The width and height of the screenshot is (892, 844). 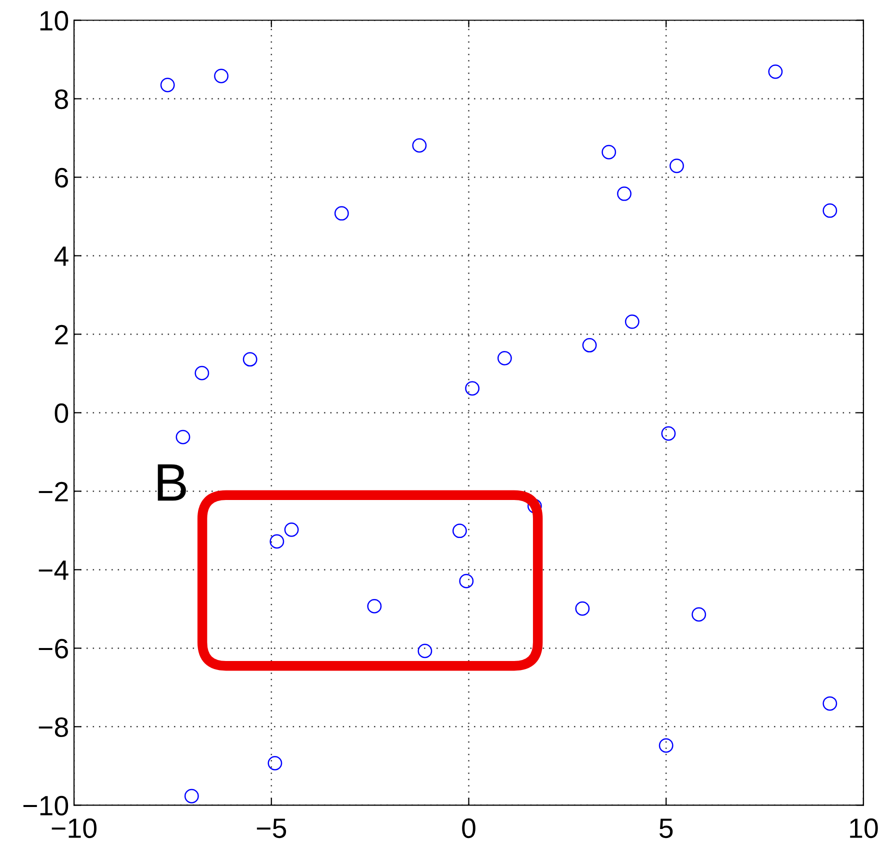 I want to click on y-tick-label: −8, so click(x=53, y=727).